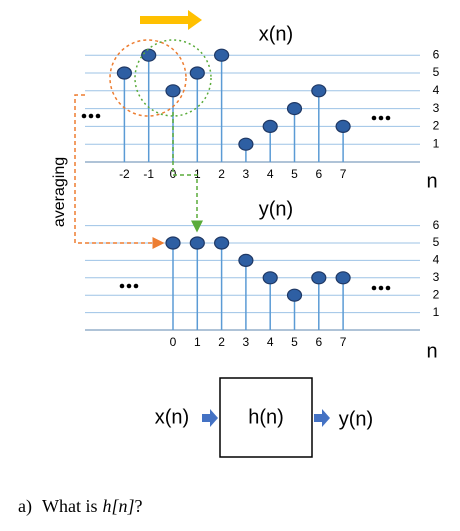 The width and height of the screenshot is (460, 531). I want to click on system-label: h(n), so click(266, 417).